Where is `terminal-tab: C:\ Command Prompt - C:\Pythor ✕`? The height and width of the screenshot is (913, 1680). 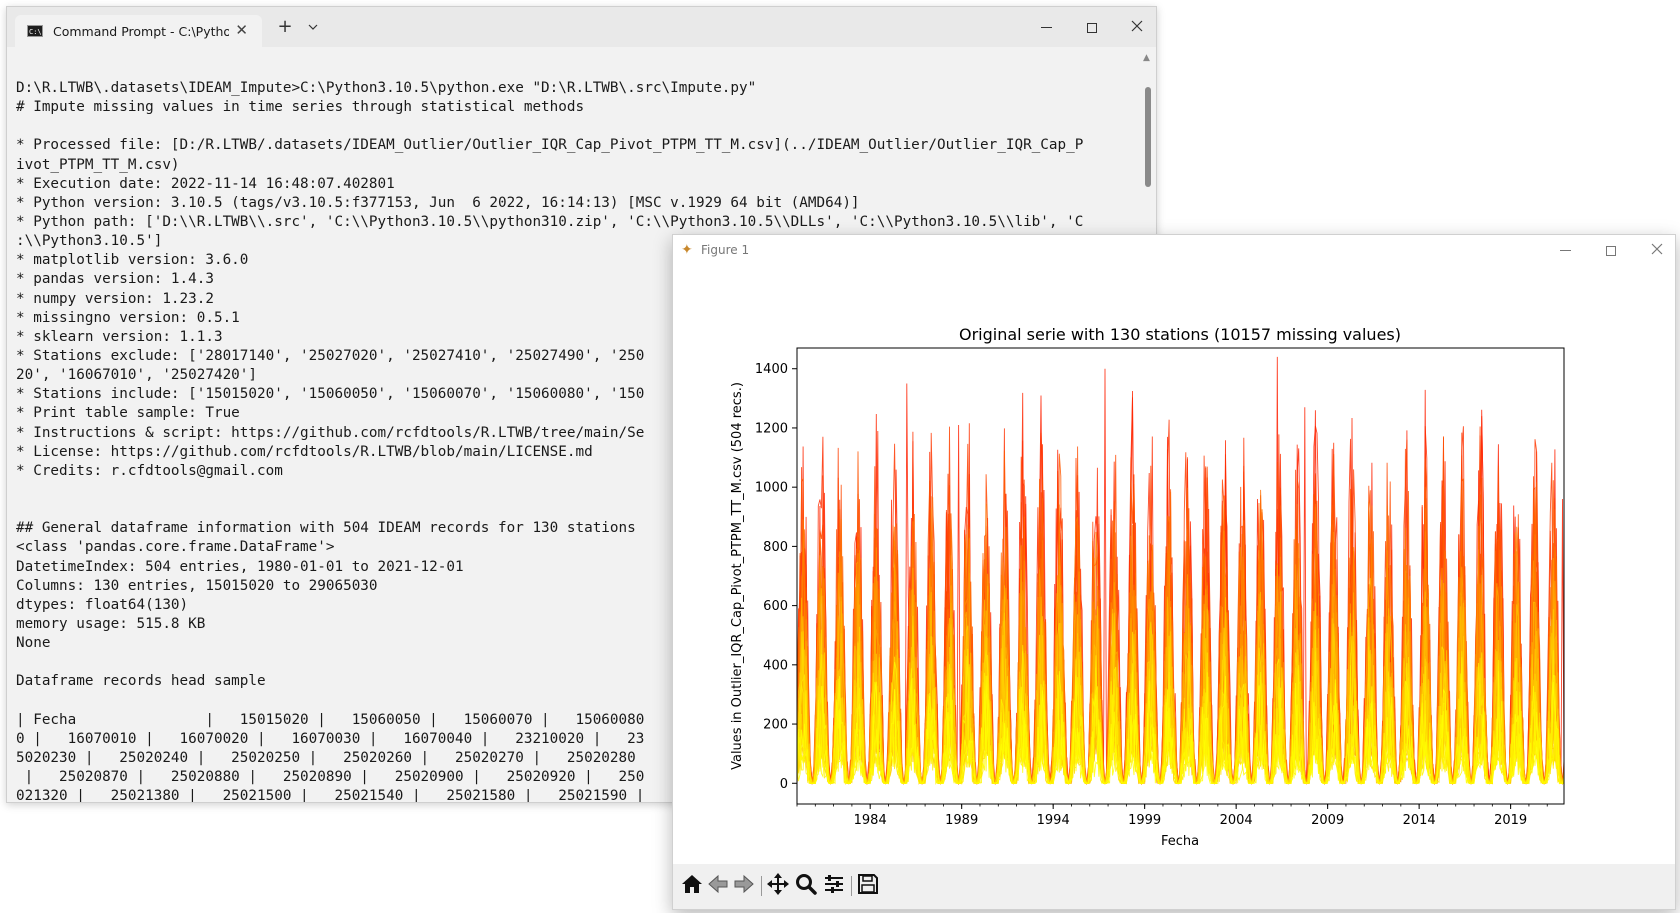 terminal-tab: C:\ Command Prompt - C:\Pythor ✕ is located at coordinates (138, 31).